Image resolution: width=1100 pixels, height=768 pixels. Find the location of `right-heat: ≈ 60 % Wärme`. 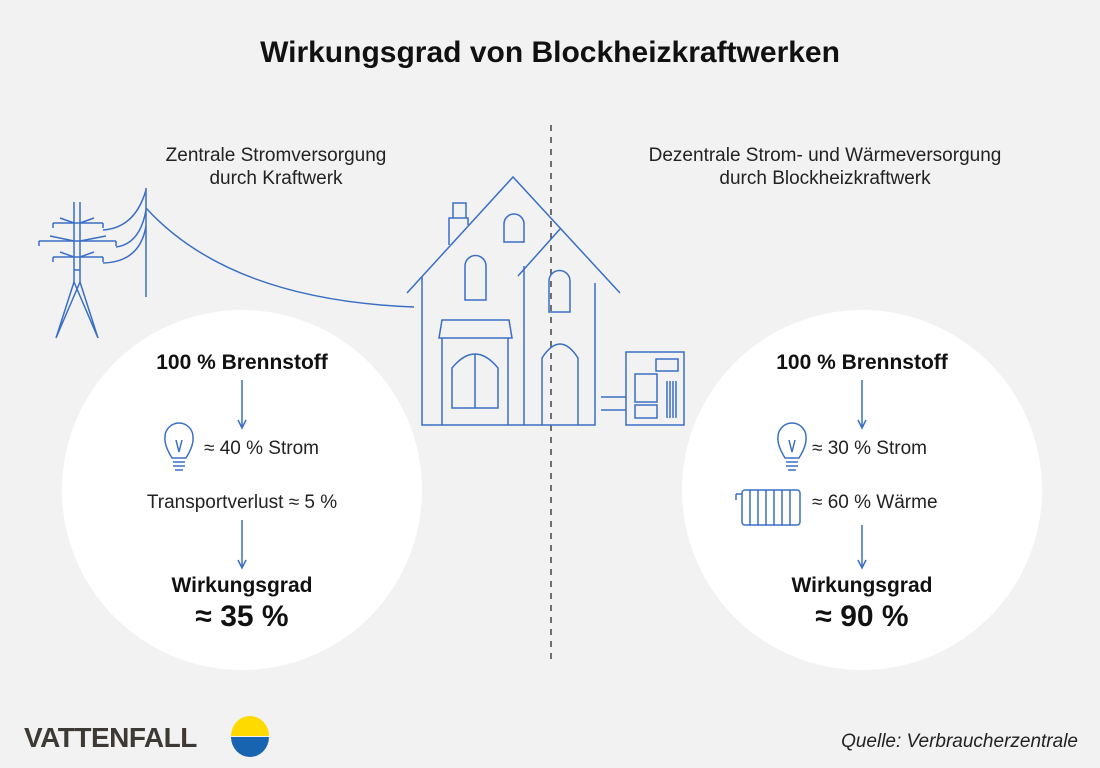

right-heat: ≈ 60 % Wärme is located at coordinates (875, 502).